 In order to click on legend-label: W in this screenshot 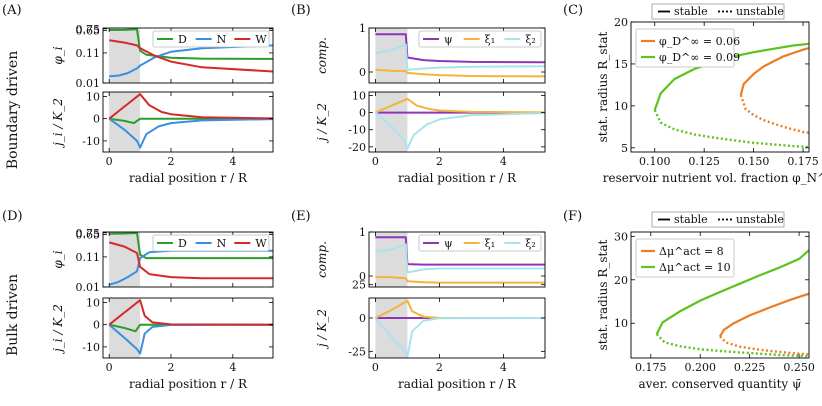, I will do `click(261, 243)`.